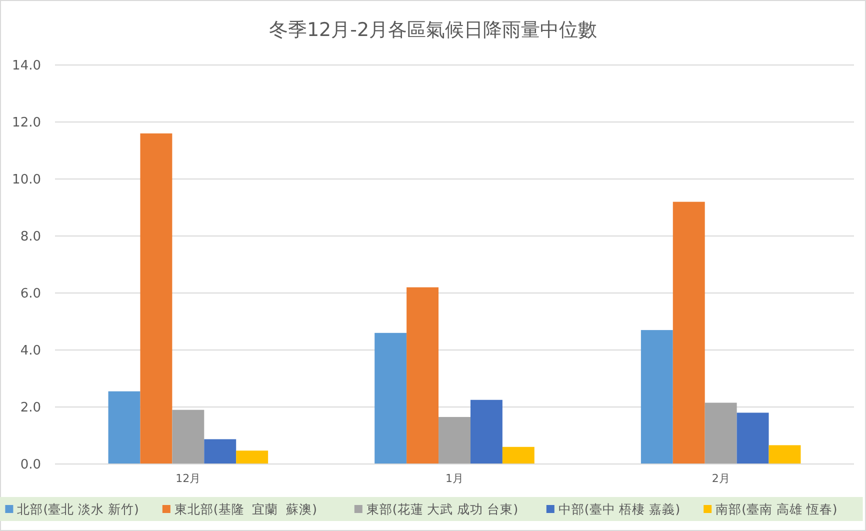  I want to click on legend-label: 北部(臺北 淡水 新竹), so click(78, 508).